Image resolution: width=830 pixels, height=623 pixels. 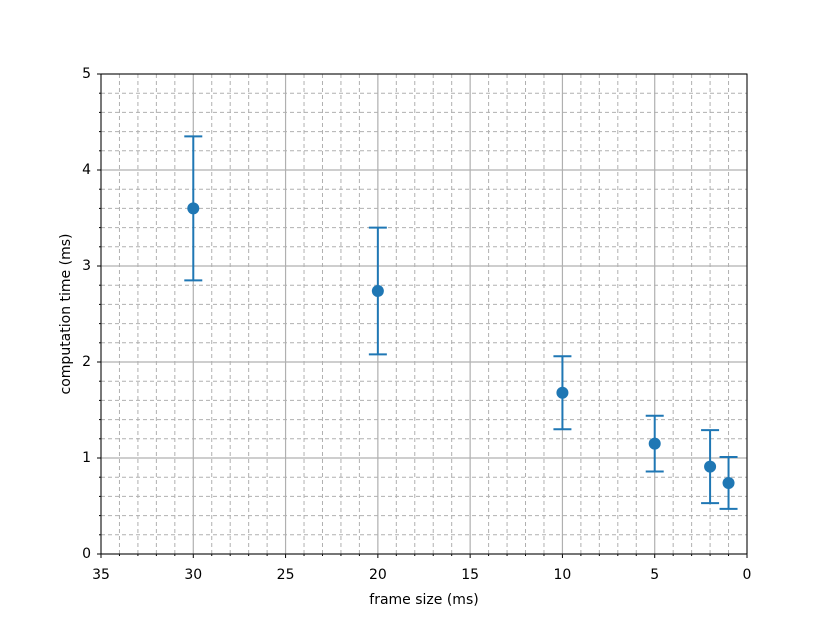 What do you see at coordinates (86, 266) in the screenshot?
I see `y-tick-label: 3` at bounding box center [86, 266].